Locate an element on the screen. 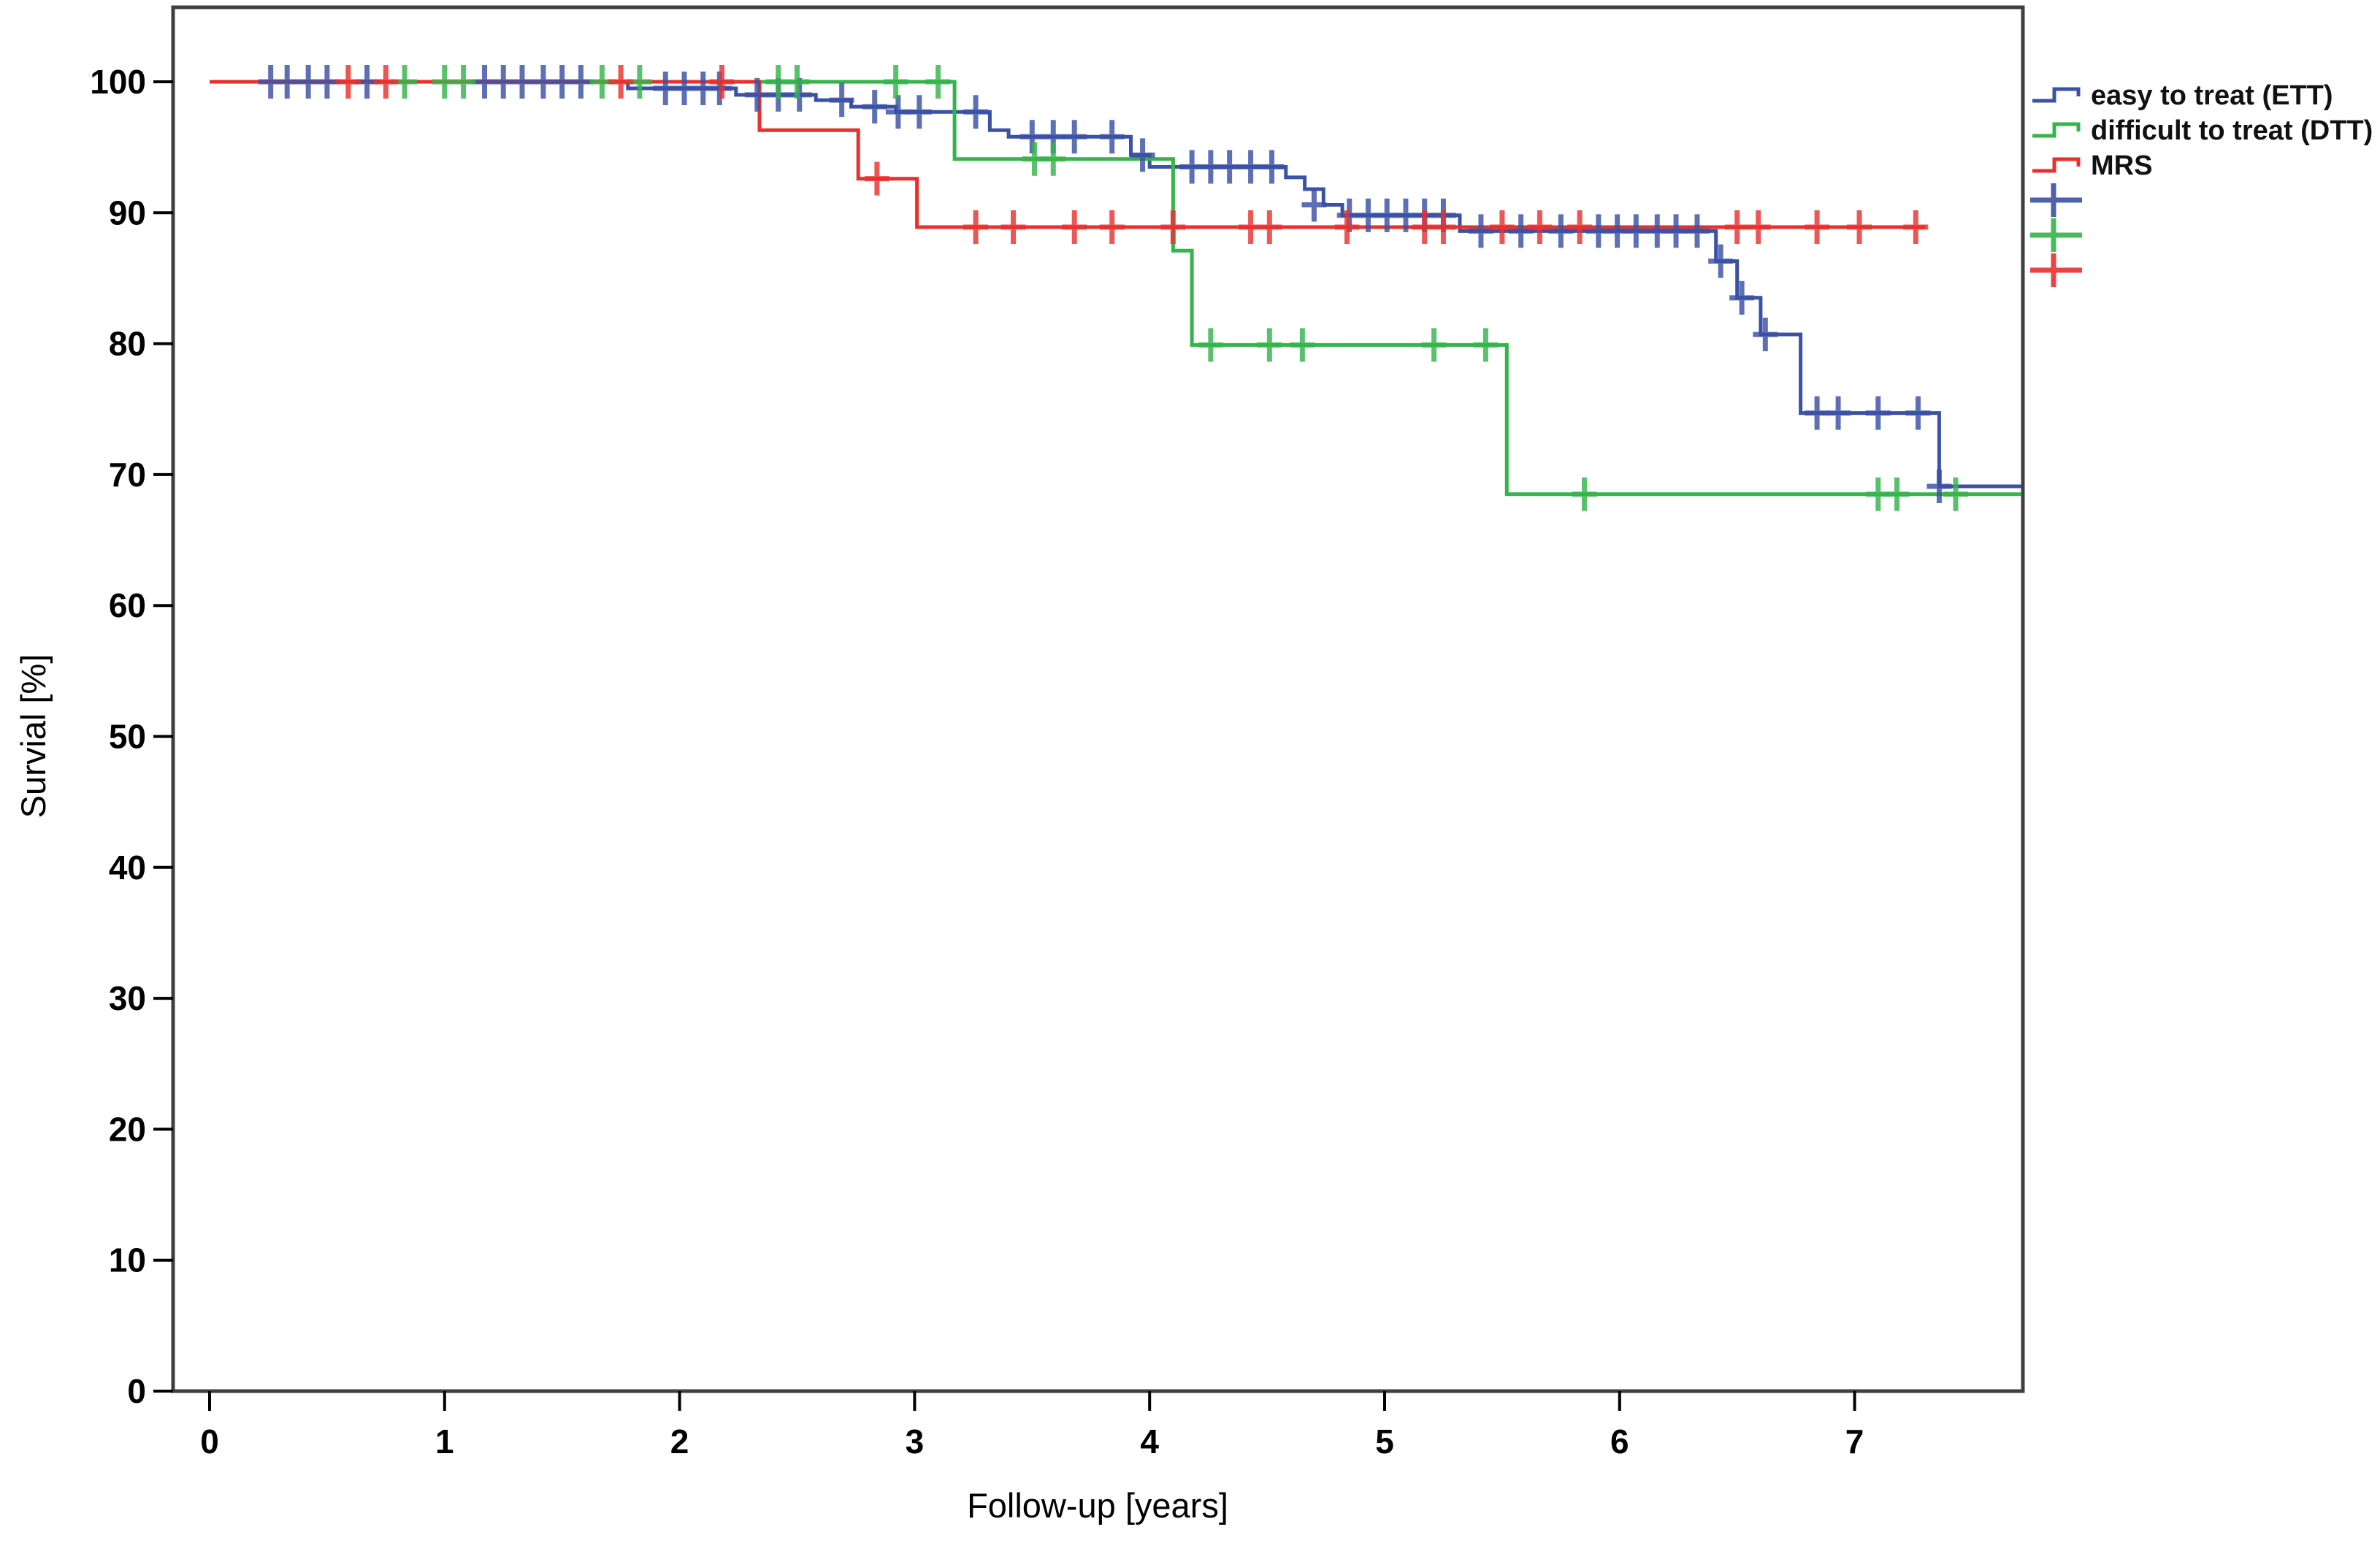  y-tick-label: 40 is located at coordinates (127, 868).